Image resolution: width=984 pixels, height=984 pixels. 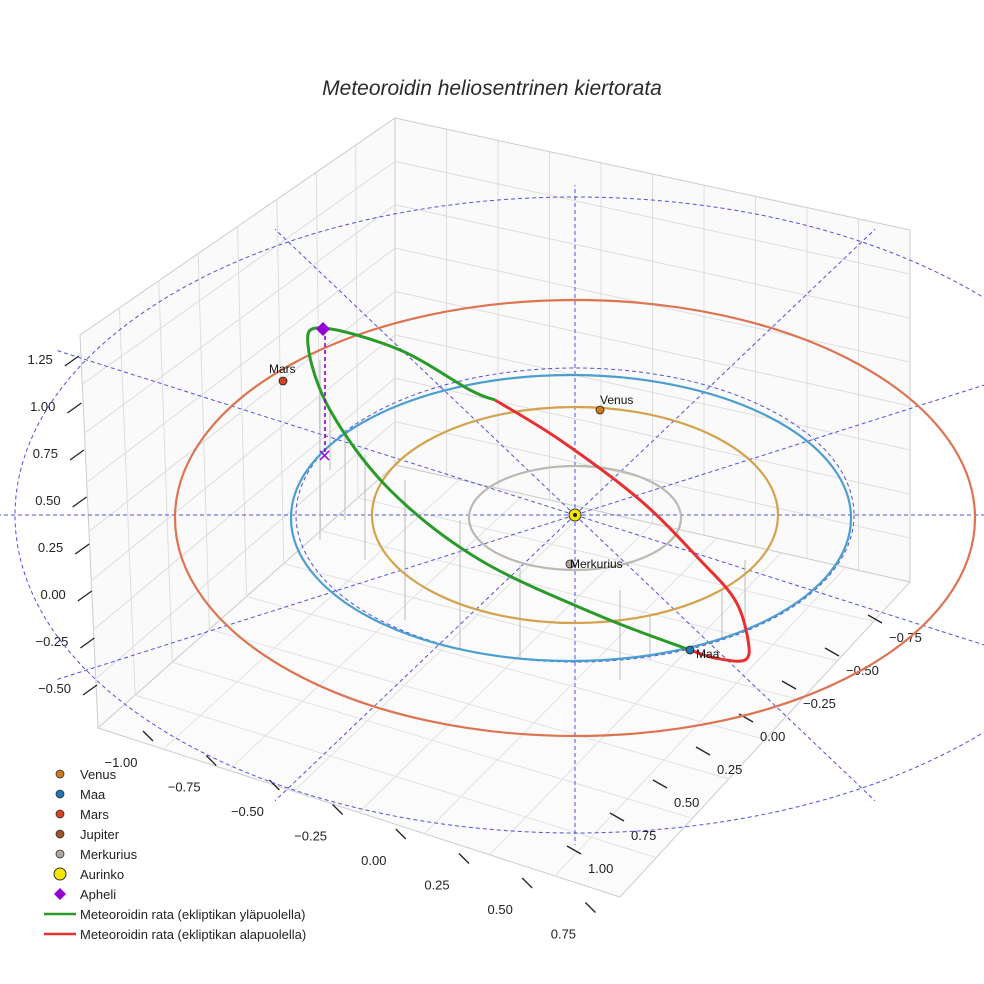 What do you see at coordinates (100, 834) in the screenshot?
I see `legend-label: Jupiter` at bounding box center [100, 834].